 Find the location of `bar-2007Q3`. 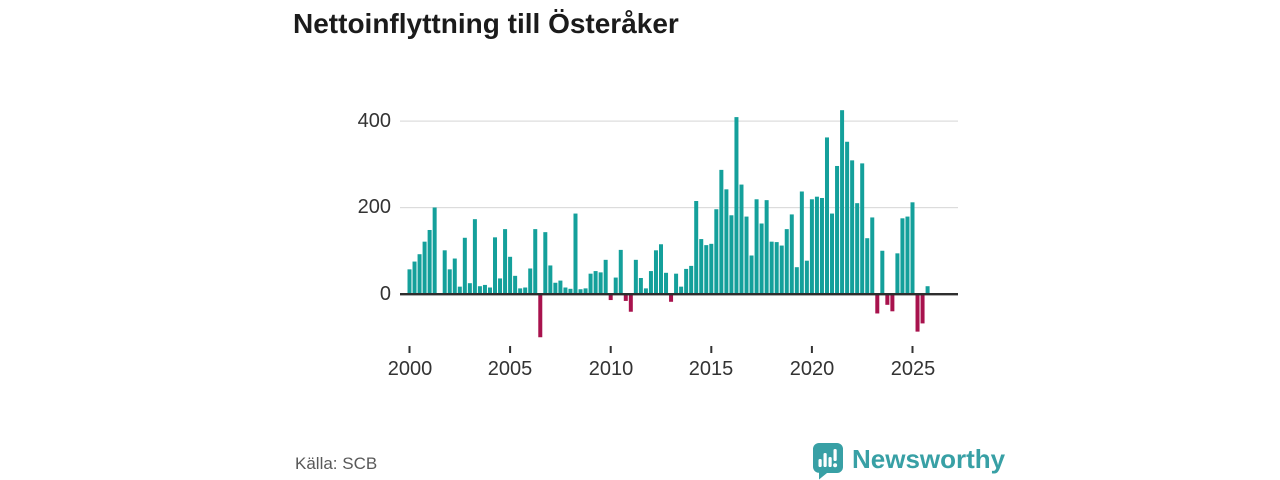

bar-2007Q3 is located at coordinates (560, 287).